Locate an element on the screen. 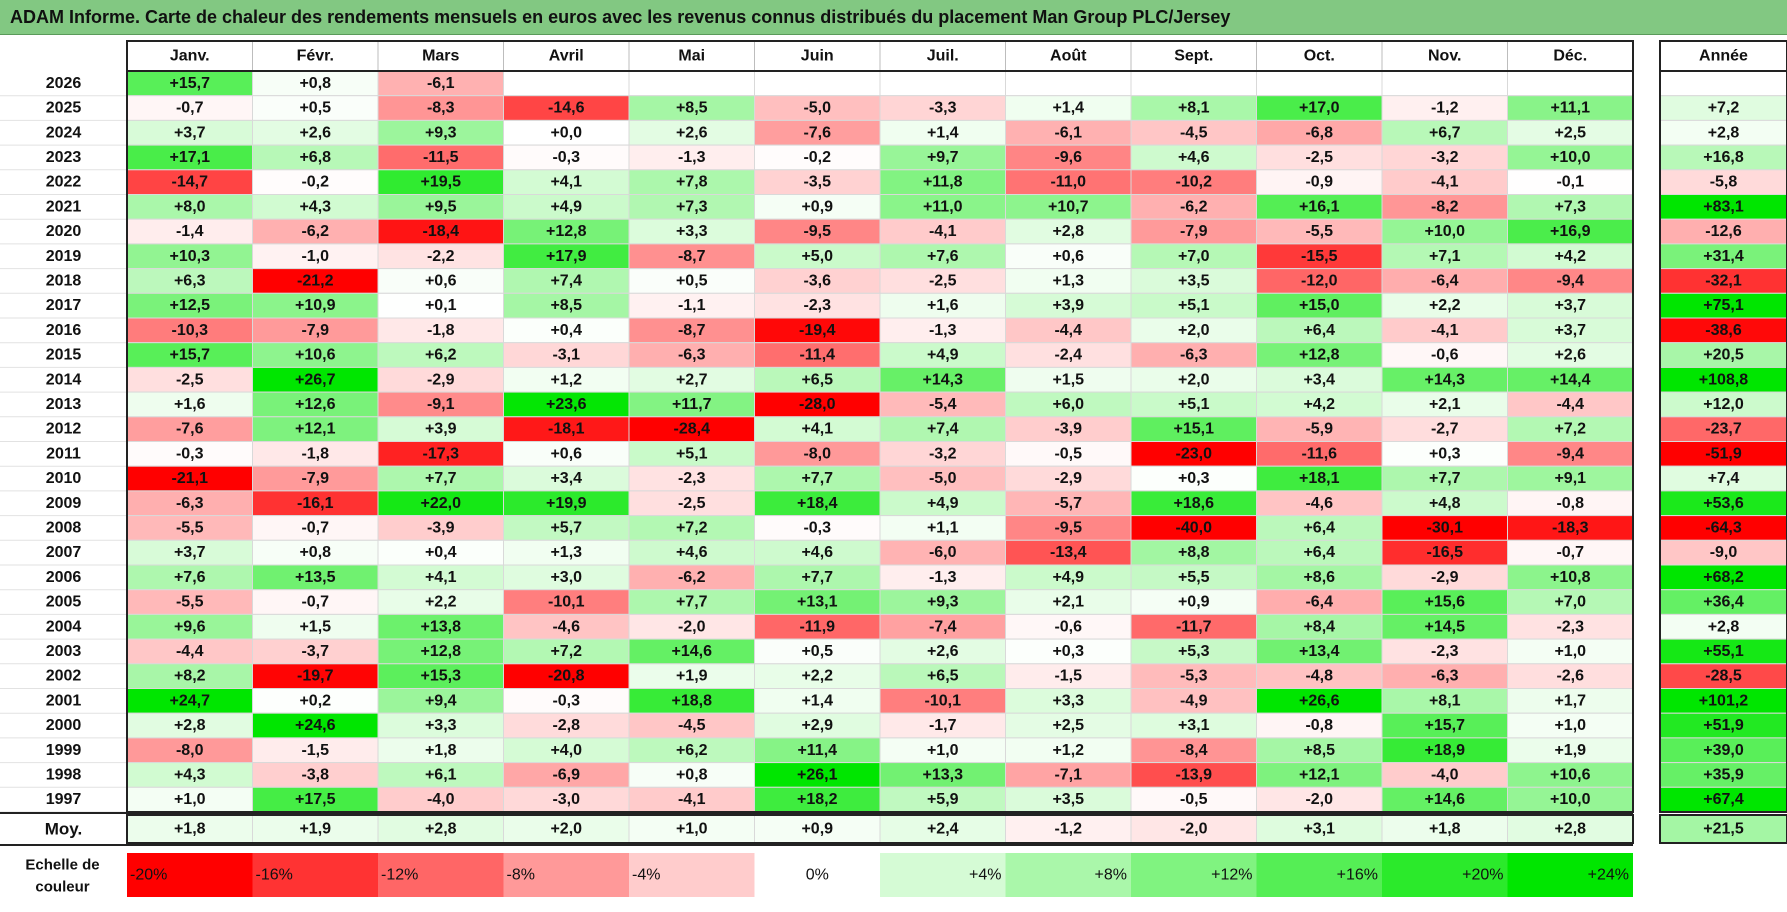 This screenshot has height=912, width=1787. cell-value: +8,5 is located at coordinates (692, 108).